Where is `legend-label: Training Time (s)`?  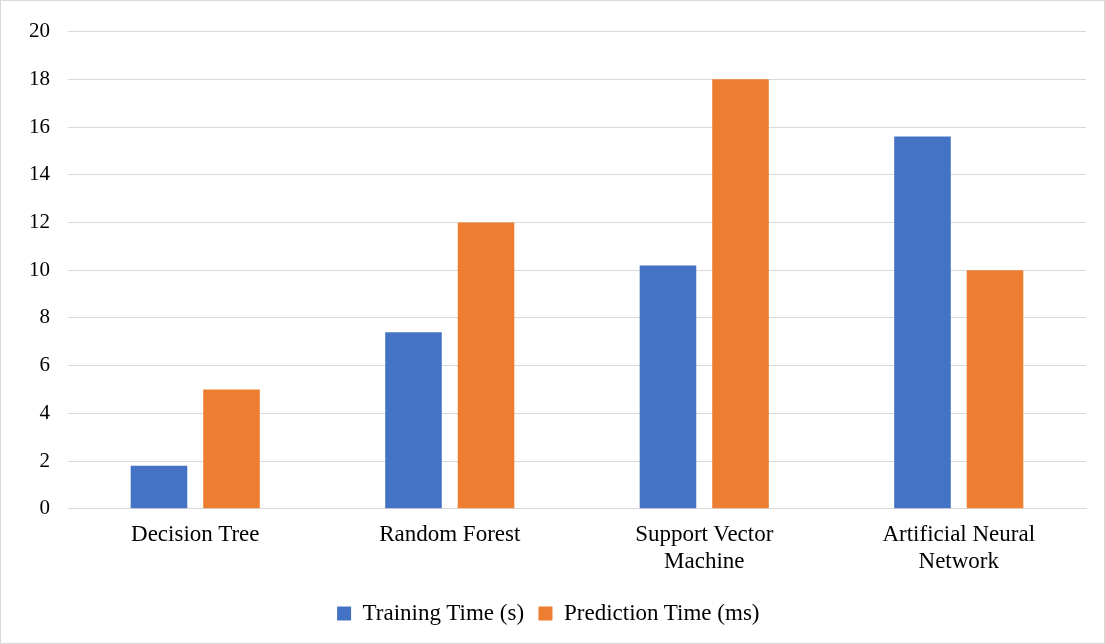 legend-label: Training Time (s) is located at coordinates (443, 612).